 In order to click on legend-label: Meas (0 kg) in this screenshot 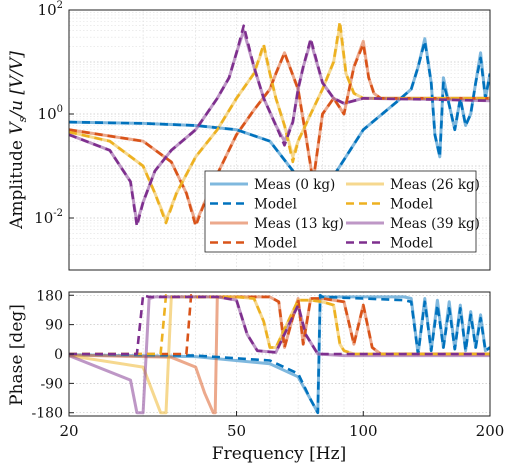, I will do `click(294, 185)`.